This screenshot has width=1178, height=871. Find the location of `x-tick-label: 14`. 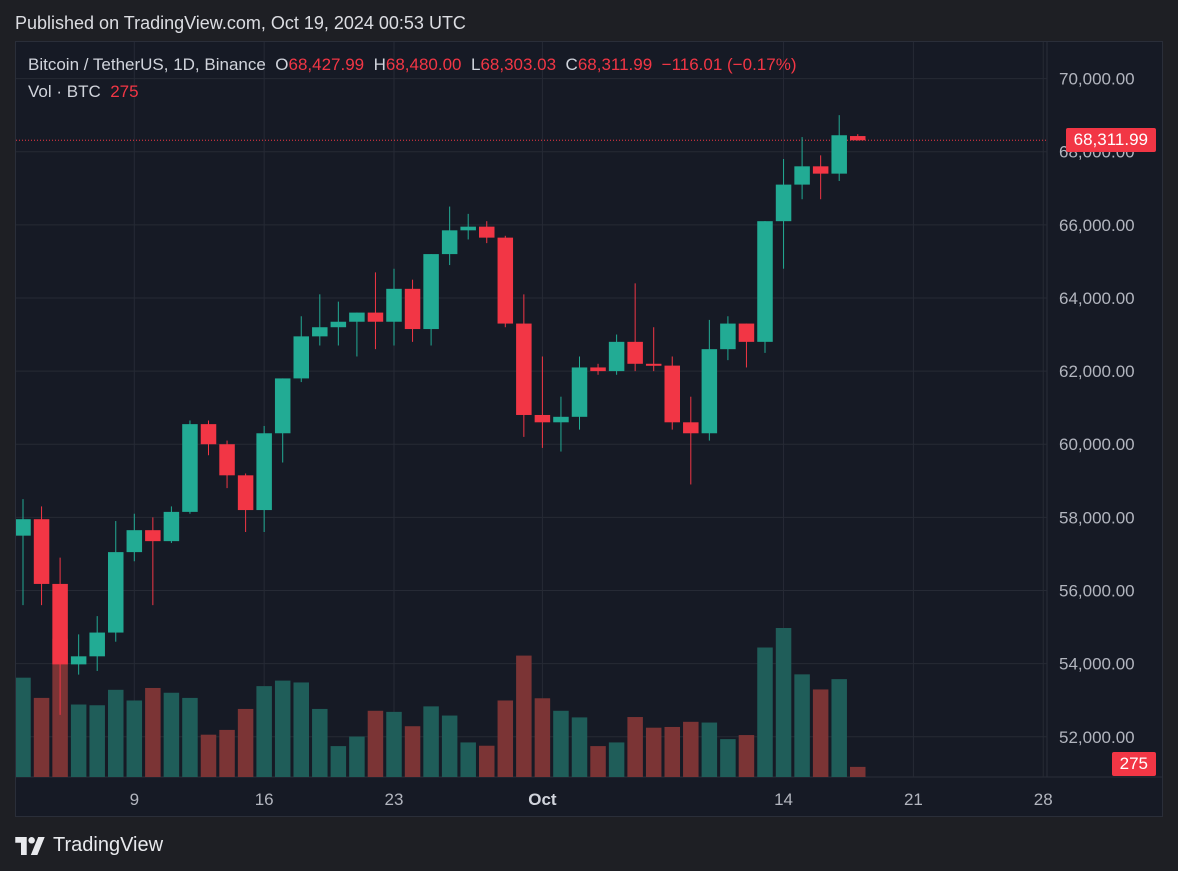

x-tick-label: 14 is located at coordinates (783, 799).